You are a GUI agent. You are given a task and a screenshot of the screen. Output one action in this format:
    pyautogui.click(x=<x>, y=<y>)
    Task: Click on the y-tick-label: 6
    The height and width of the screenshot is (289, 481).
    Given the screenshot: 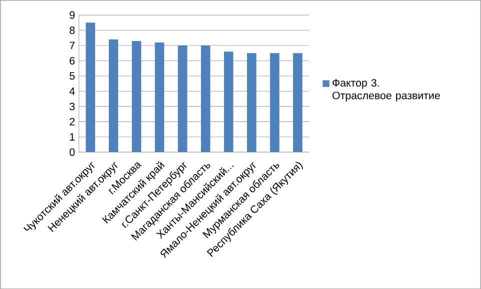 What is the action you would take?
    pyautogui.click(x=72, y=60)
    